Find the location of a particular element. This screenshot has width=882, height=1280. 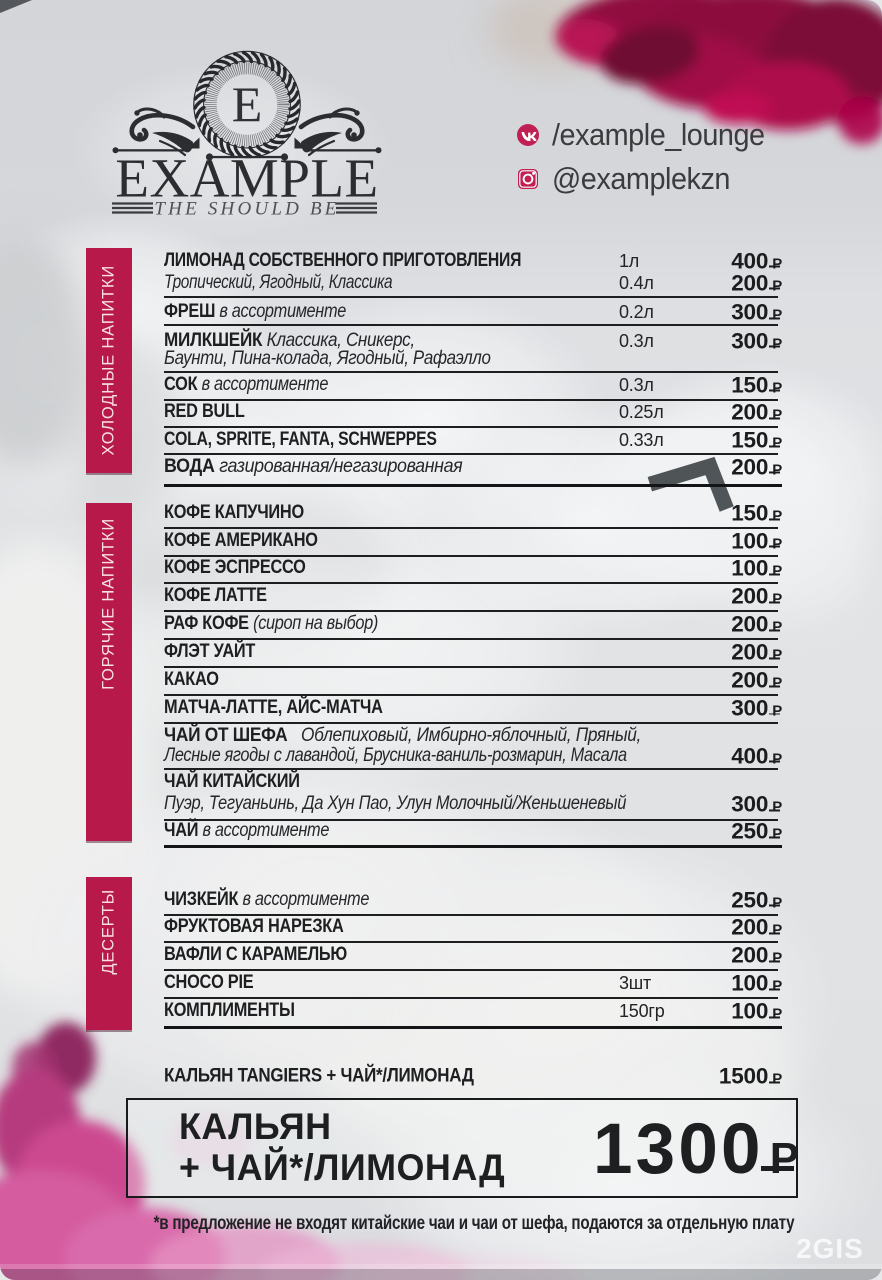

svg-text: E is located at coordinates (247, 104).